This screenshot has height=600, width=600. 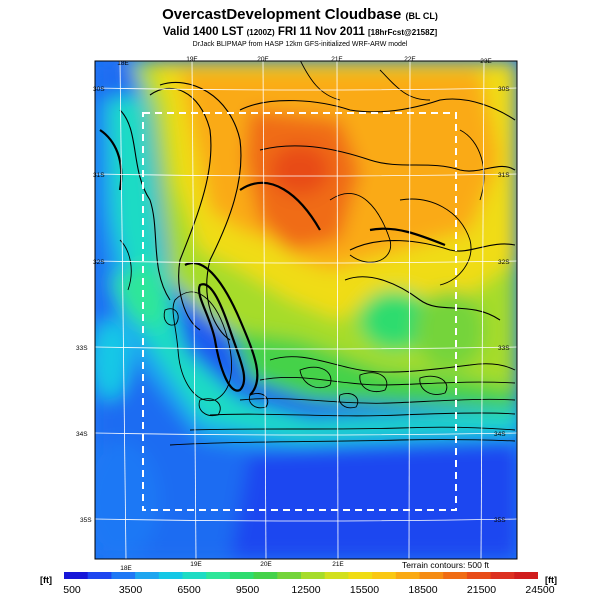 I want to click on lon-label-top: 18E, so click(x=123, y=63).